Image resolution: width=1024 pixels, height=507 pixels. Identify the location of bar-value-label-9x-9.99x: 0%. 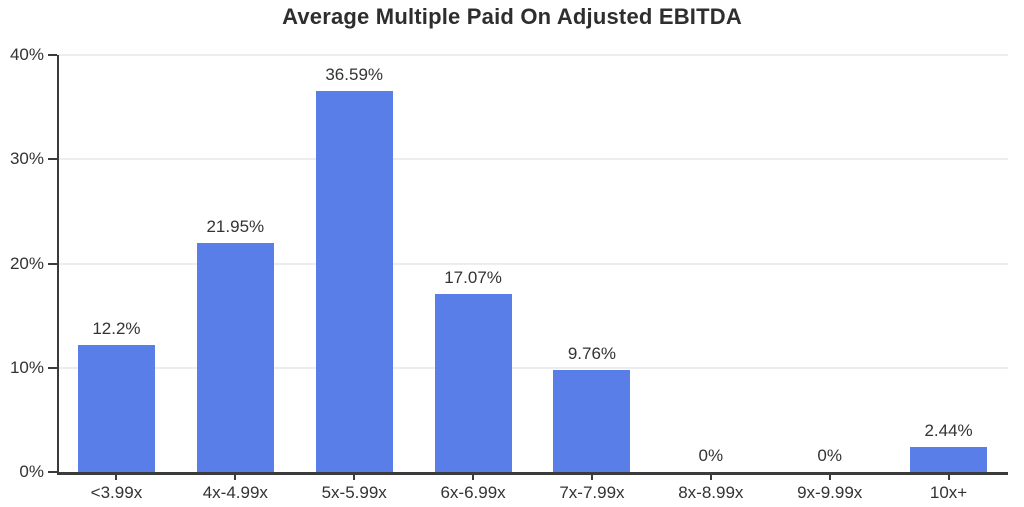
(829, 455).